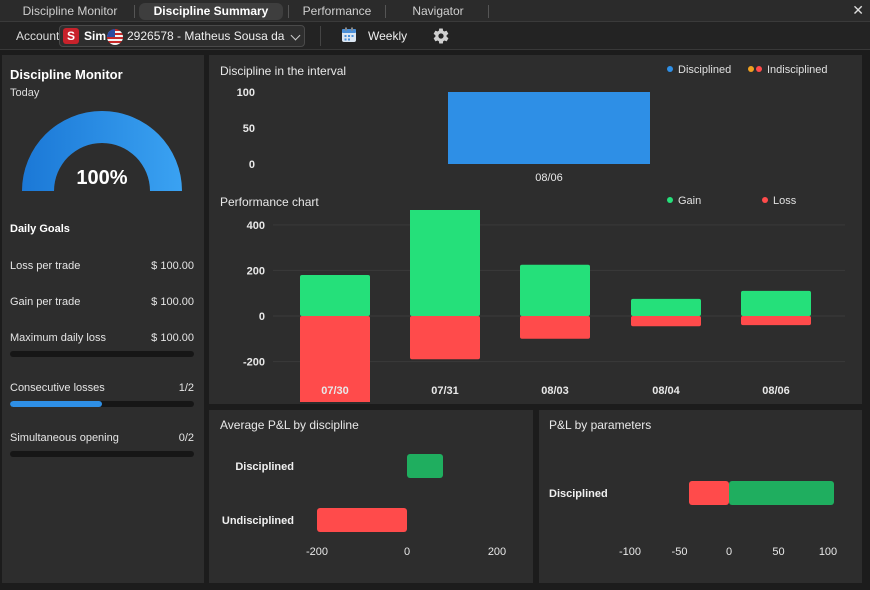 The height and width of the screenshot is (590, 870). I want to click on x-tick-label: -200, so click(317, 552).